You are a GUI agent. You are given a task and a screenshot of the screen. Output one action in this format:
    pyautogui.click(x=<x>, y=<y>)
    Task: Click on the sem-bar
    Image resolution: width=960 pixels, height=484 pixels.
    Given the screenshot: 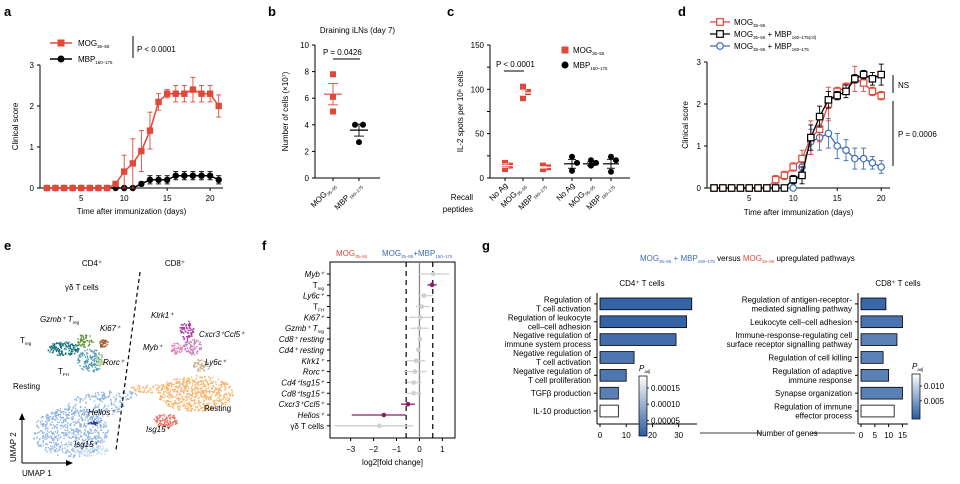 What is the action you would take?
    pyautogui.click(x=591, y=164)
    